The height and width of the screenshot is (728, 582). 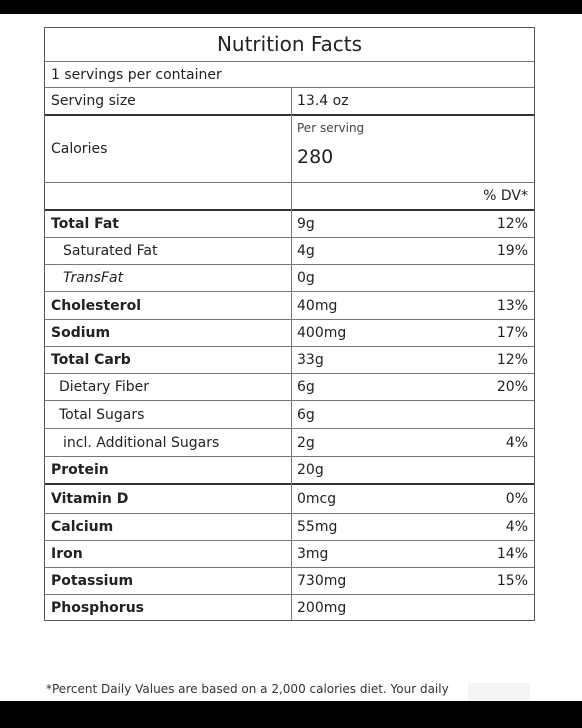 What do you see at coordinates (289, 223) in the screenshot?
I see `nutrient-row-total-fat: Total Fat 9g 12%` at bounding box center [289, 223].